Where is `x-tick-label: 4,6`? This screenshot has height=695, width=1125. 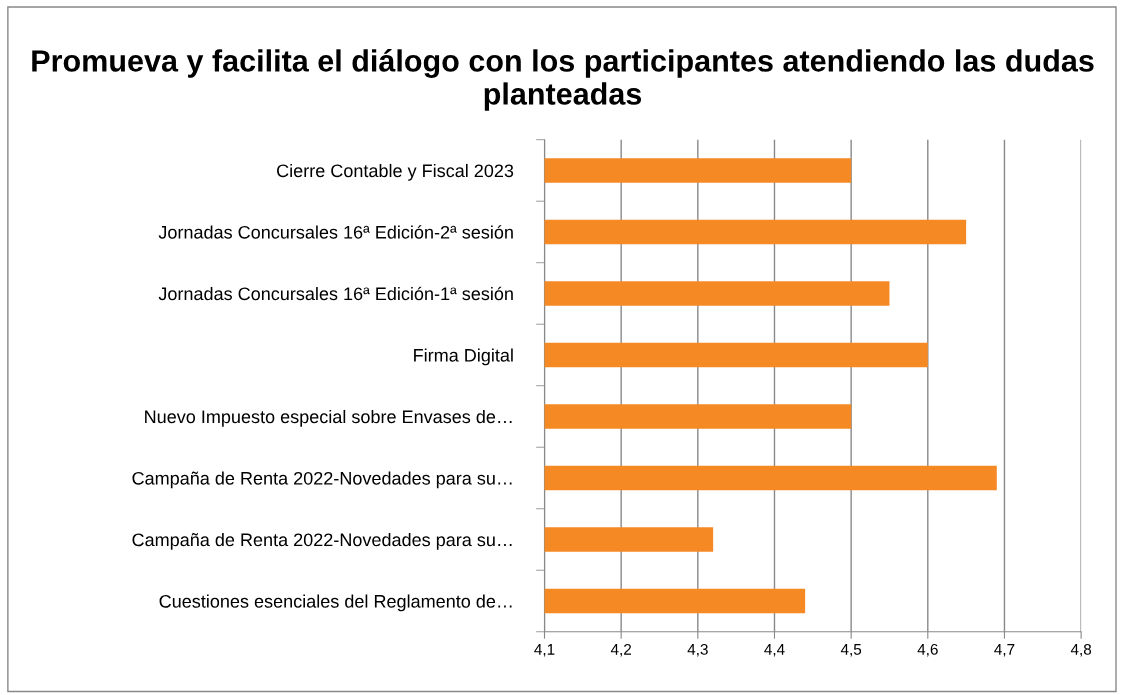
x-tick-label: 4,6 is located at coordinates (927, 650).